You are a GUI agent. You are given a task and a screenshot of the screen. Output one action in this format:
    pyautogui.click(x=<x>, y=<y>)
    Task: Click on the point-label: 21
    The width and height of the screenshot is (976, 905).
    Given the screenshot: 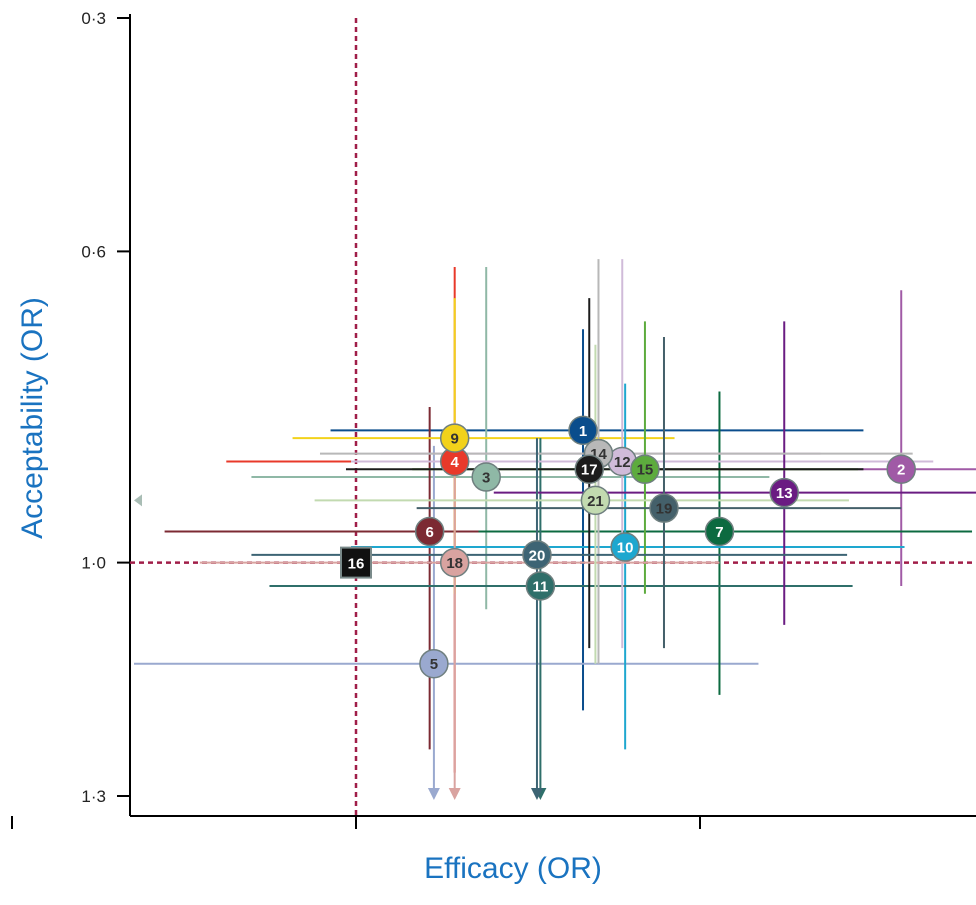 What is the action you would take?
    pyautogui.click(x=595, y=501)
    